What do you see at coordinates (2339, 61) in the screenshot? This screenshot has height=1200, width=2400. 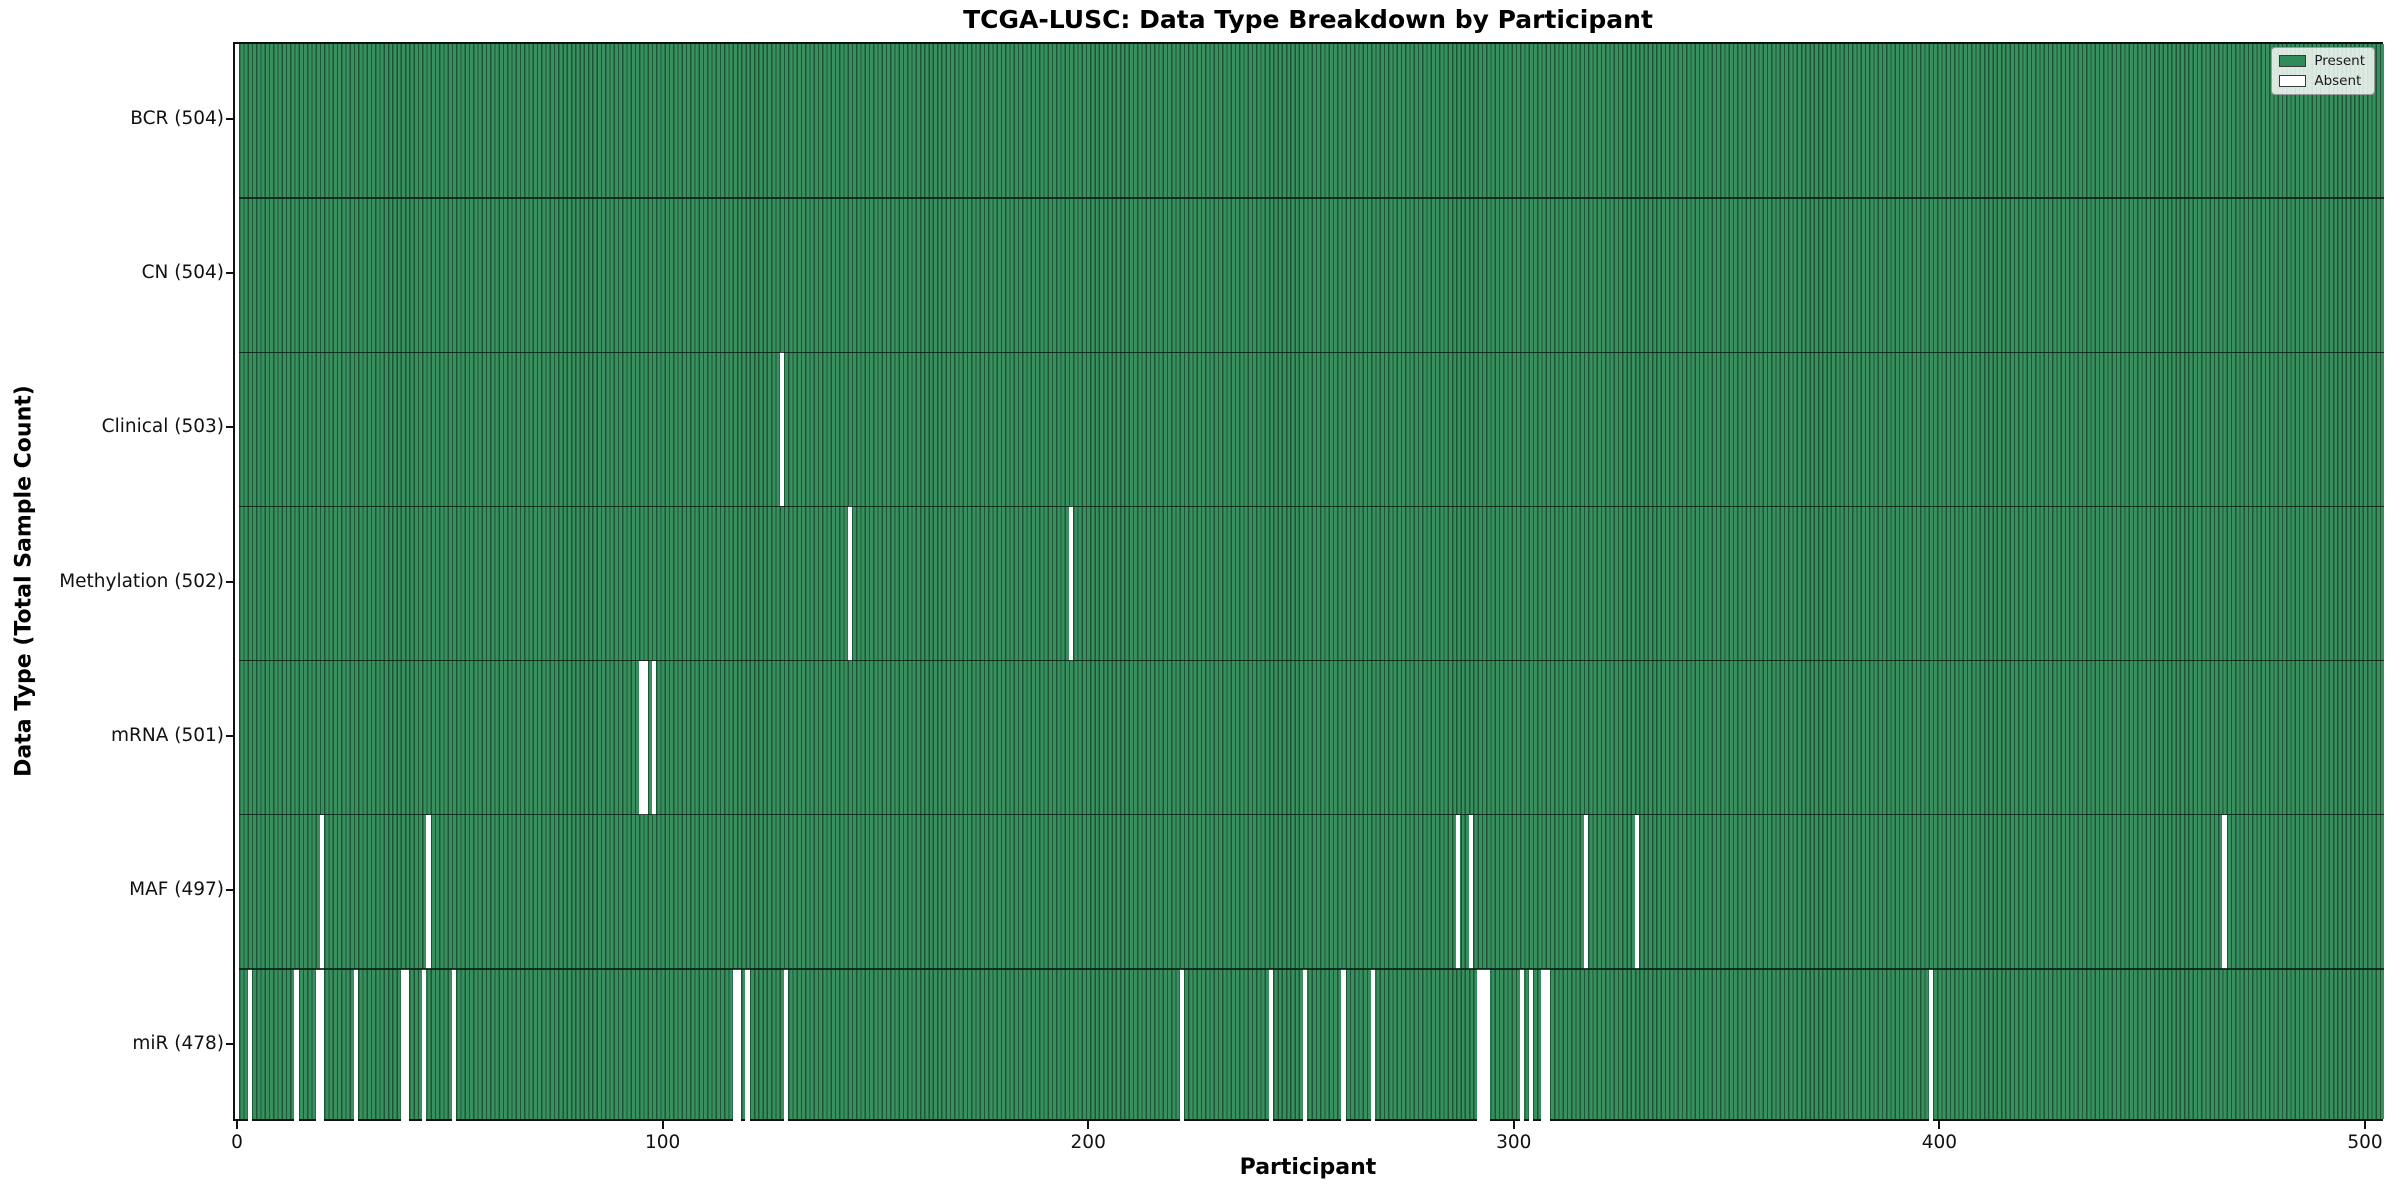 I see `legend-present-label: Present` at bounding box center [2339, 61].